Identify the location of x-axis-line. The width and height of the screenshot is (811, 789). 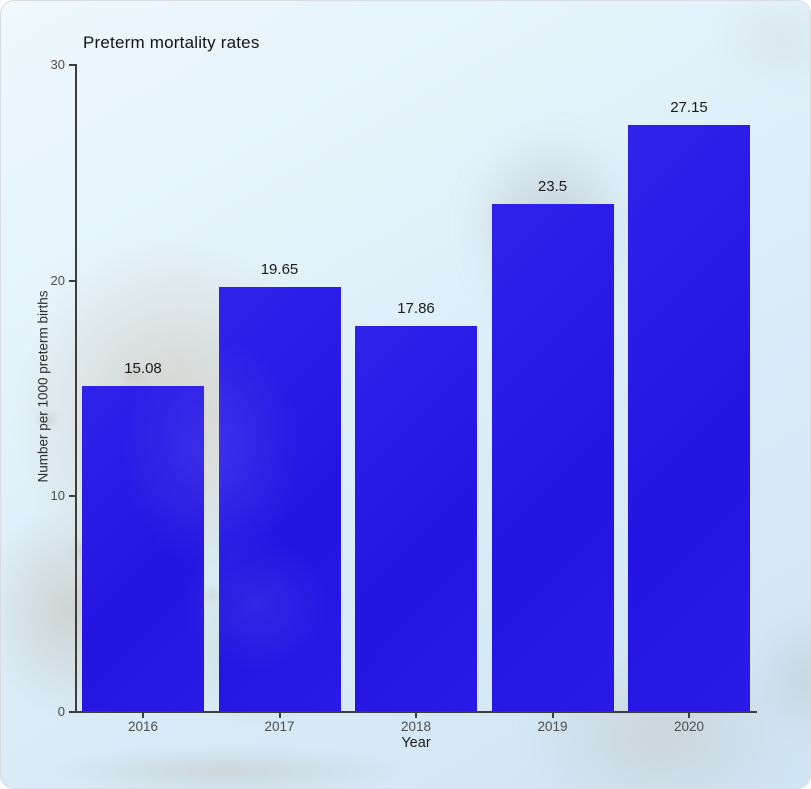
(416, 712).